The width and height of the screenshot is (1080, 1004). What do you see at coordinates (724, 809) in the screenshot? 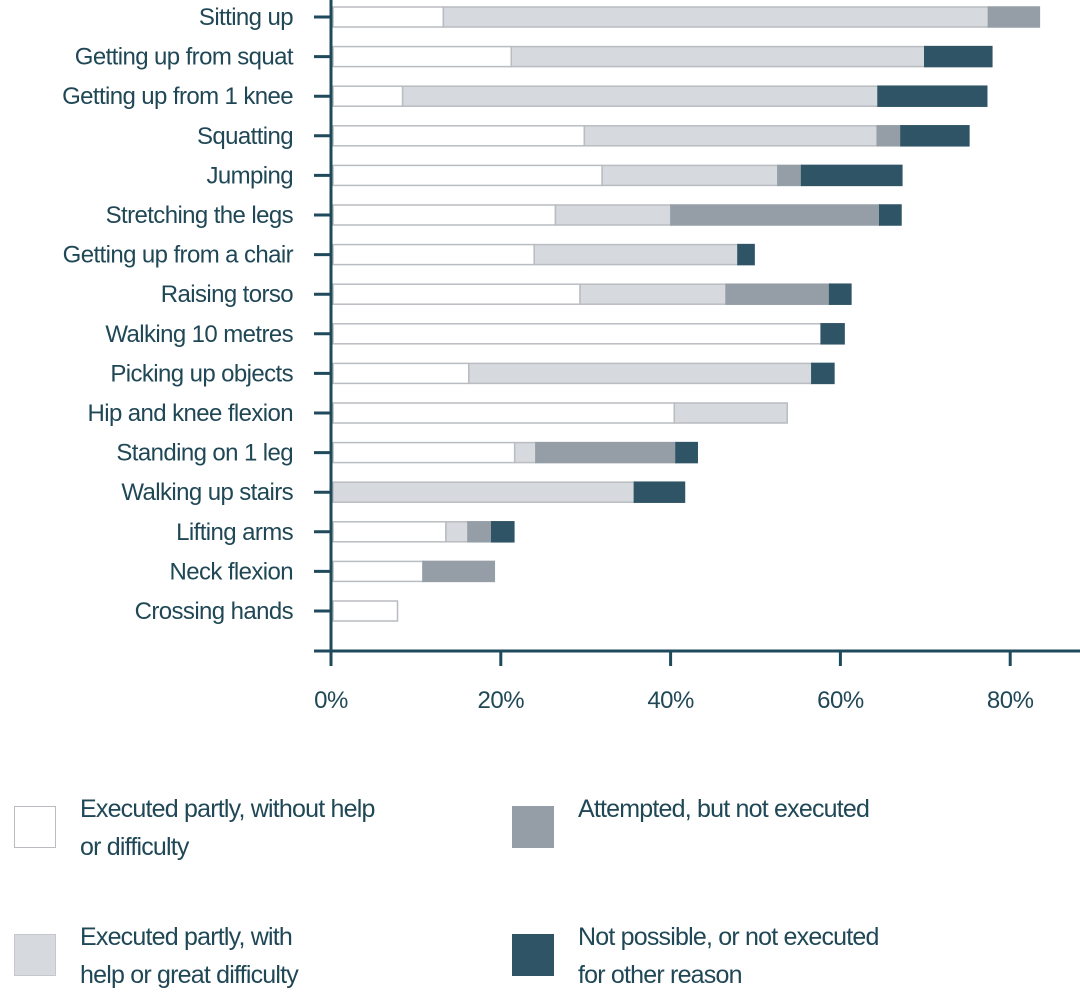
I see `legend-label: Attempted, but not executed` at bounding box center [724, 809].